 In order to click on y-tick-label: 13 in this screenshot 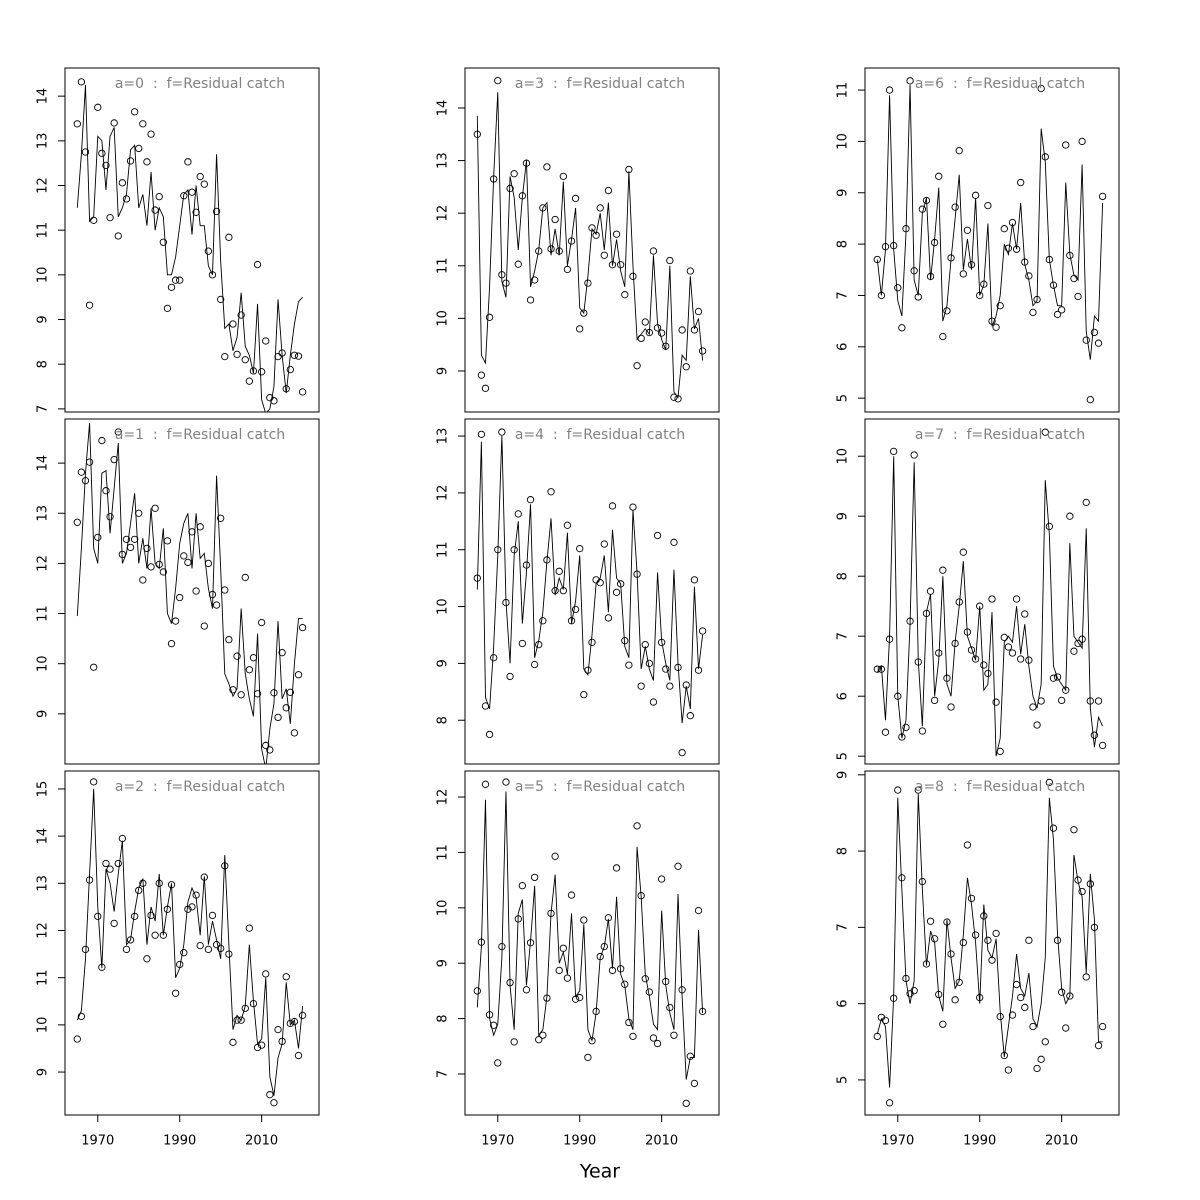, I will do `click(43, 513)`.